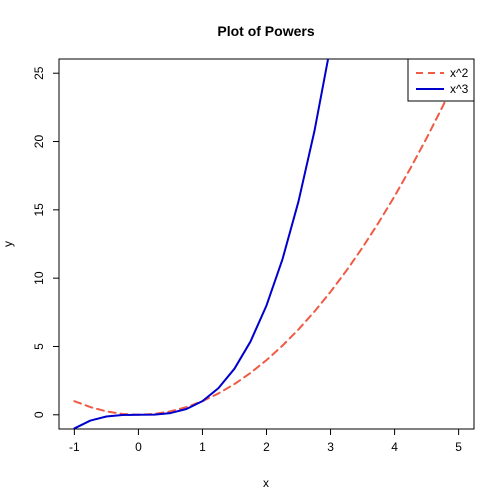 The height and width of the screenshot is (504, 504). Describe the element at coordinates (39, 346) in the screenshot. I see `y-tick-label: 5` at that location.